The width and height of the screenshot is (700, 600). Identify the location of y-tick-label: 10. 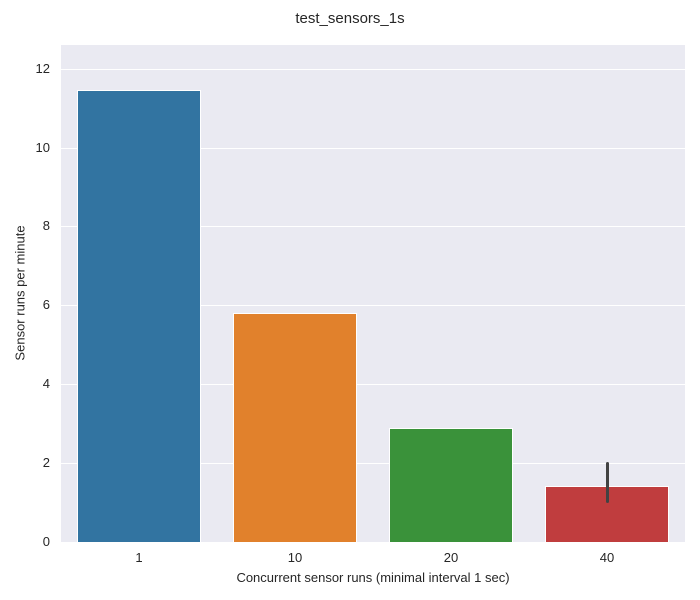
(42, 147).